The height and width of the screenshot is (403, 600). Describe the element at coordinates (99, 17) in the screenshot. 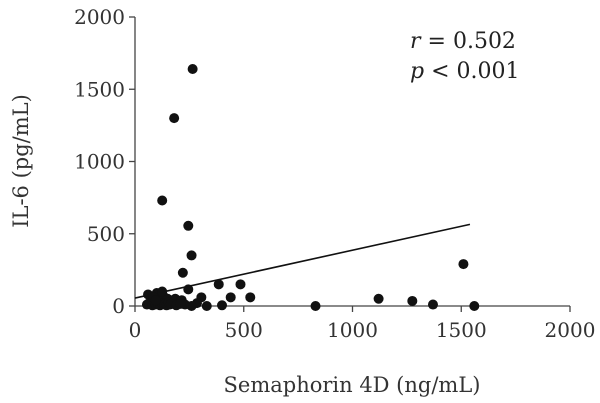

I see `y-tick-label: 2000` at that location.